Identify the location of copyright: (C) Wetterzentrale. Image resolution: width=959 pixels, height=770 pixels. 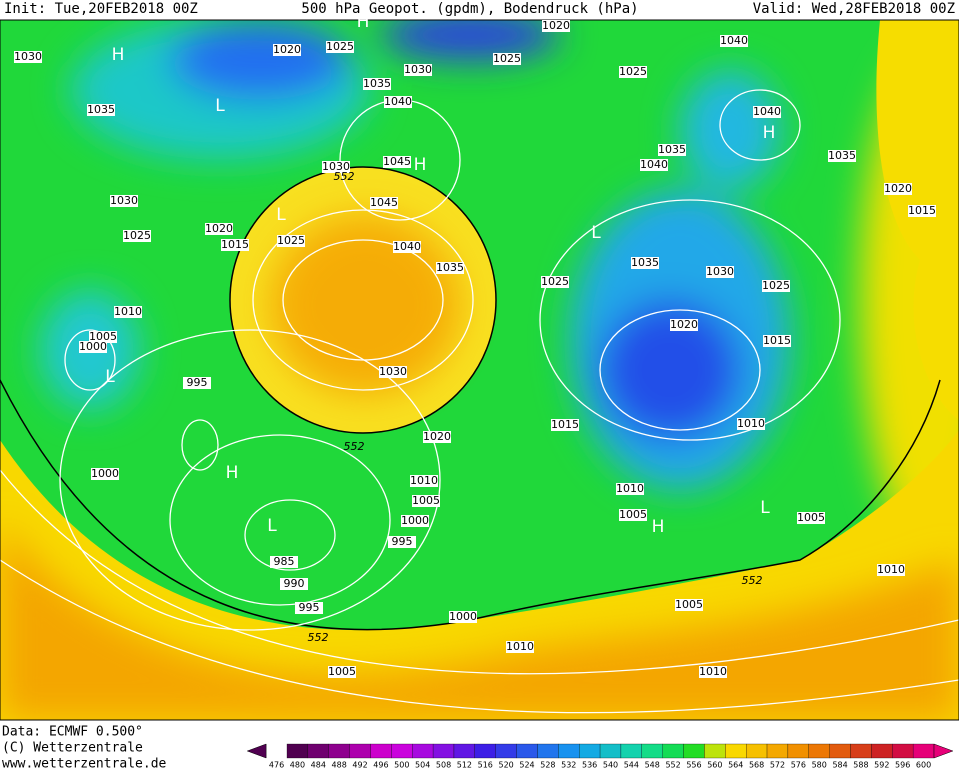
(72, 748).